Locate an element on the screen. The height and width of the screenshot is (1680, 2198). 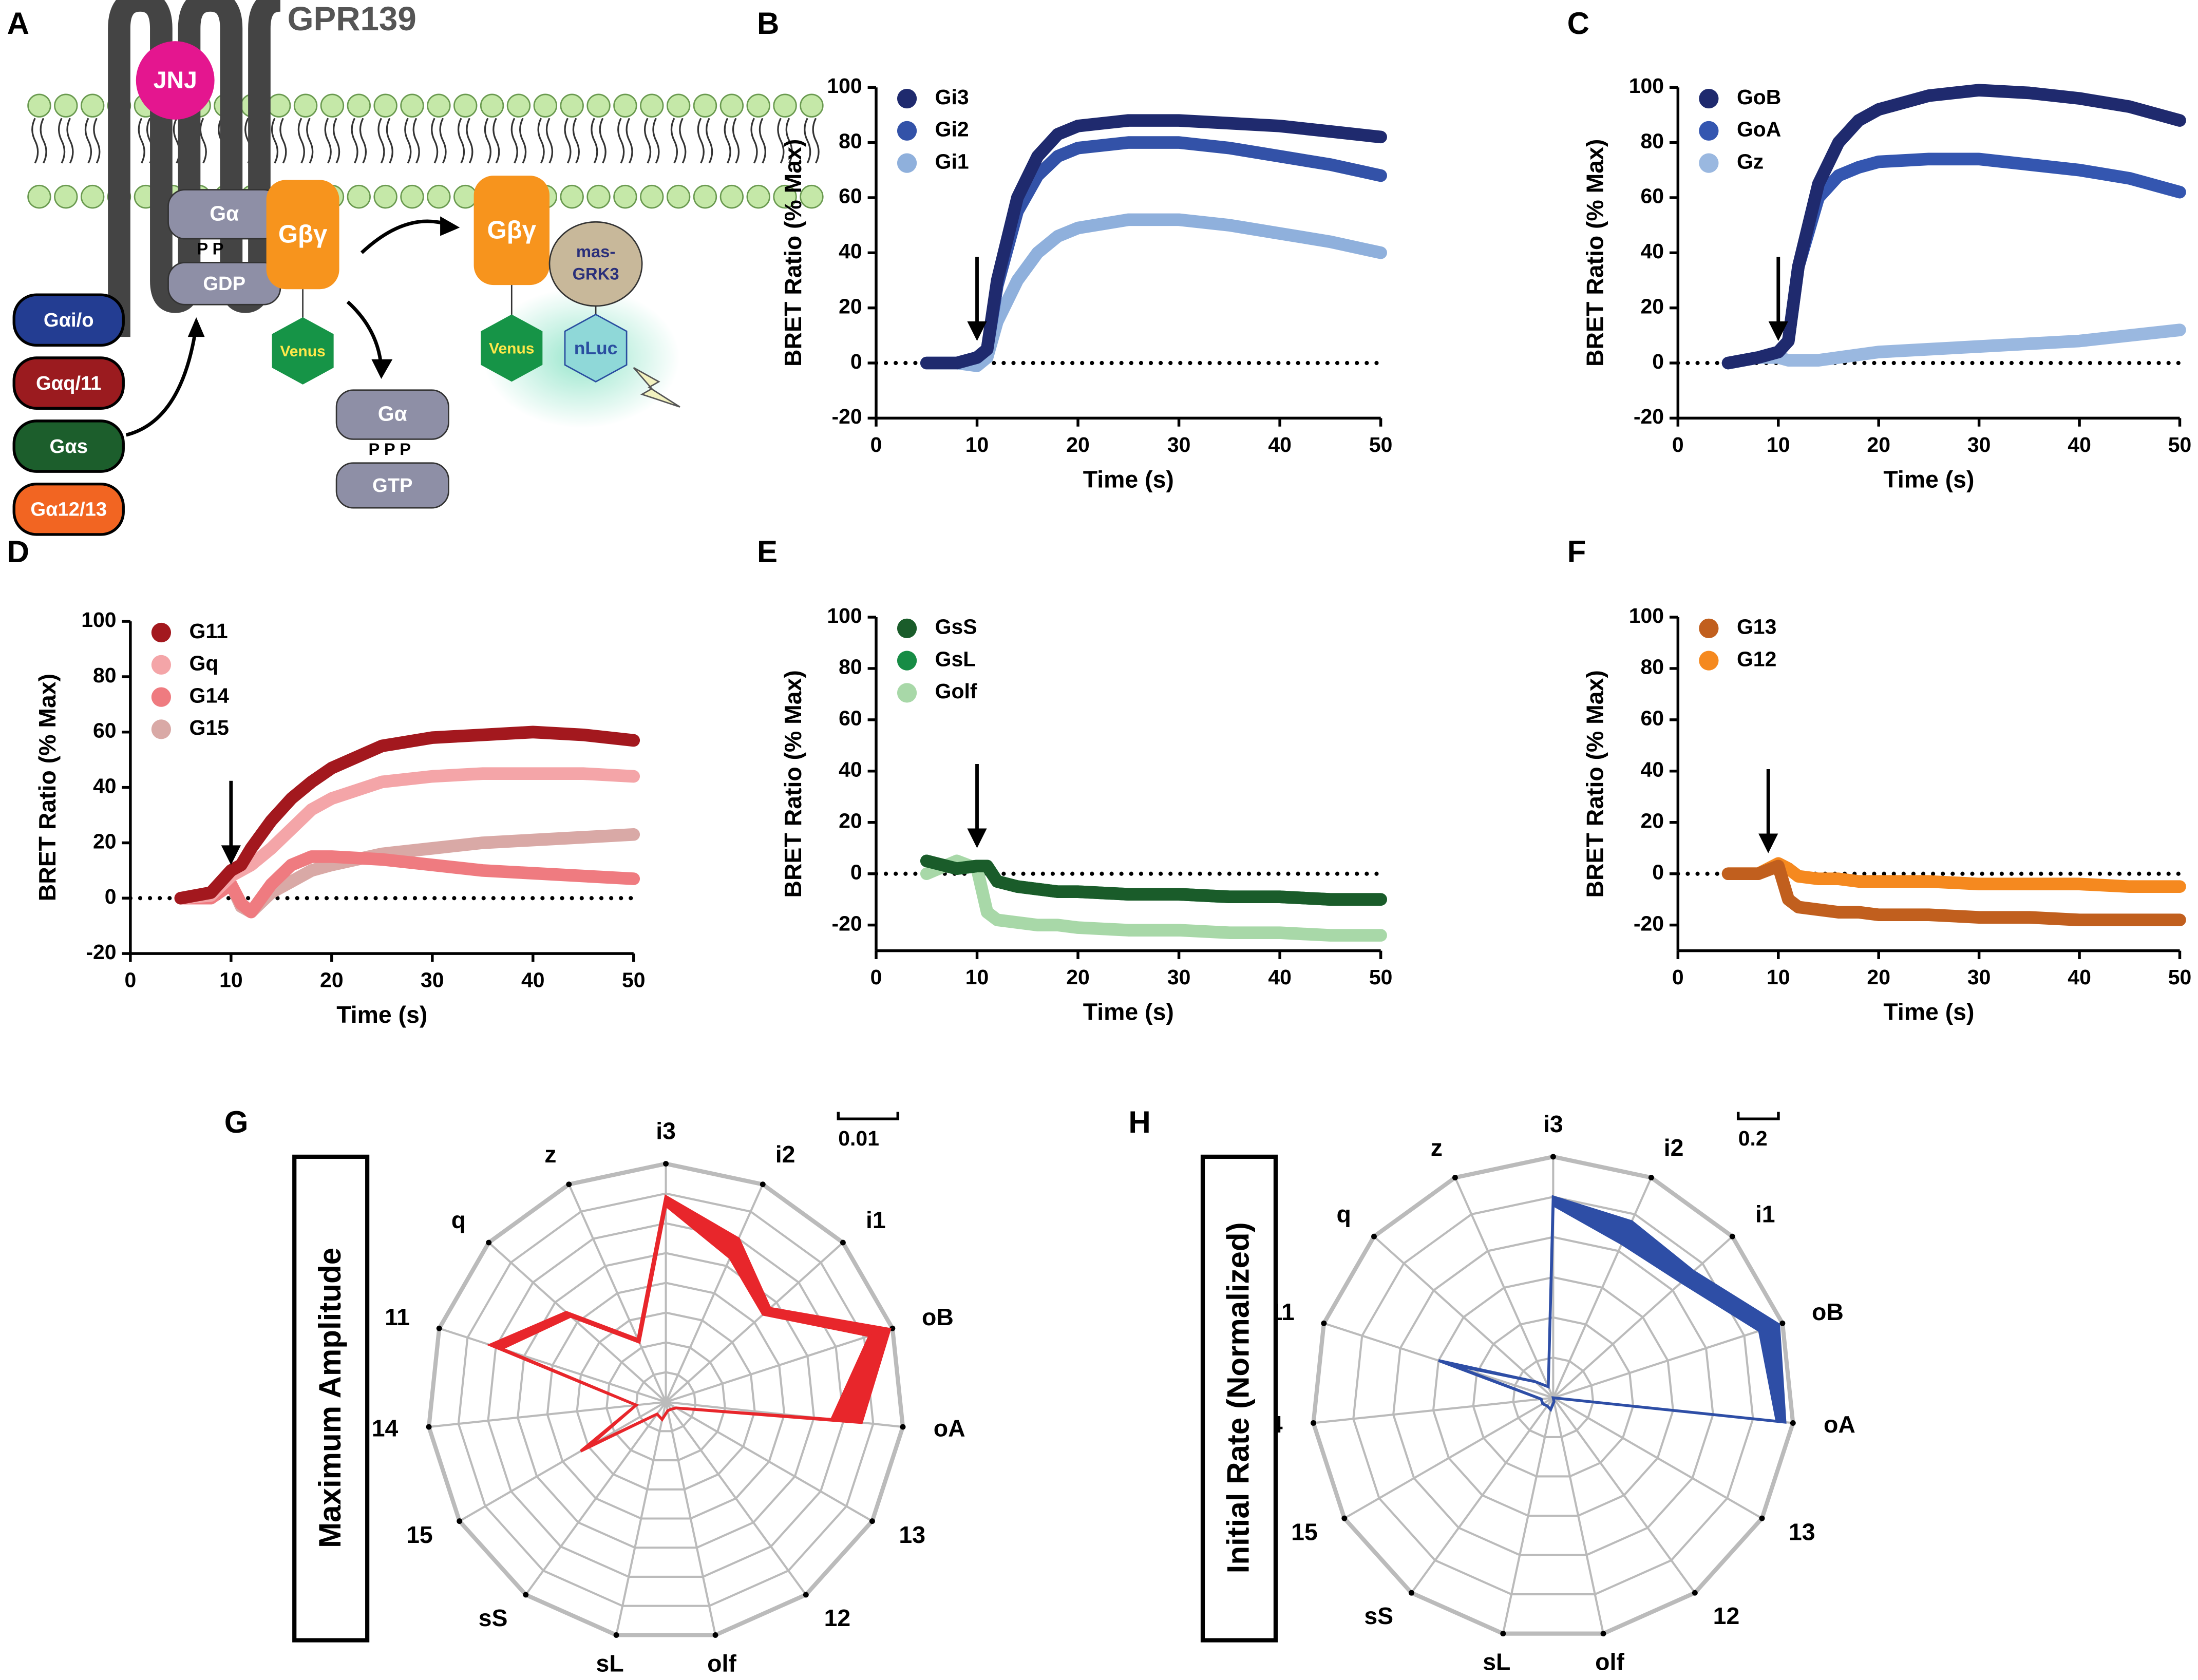
legend-label: GsL is located at coordinates (956, 659).